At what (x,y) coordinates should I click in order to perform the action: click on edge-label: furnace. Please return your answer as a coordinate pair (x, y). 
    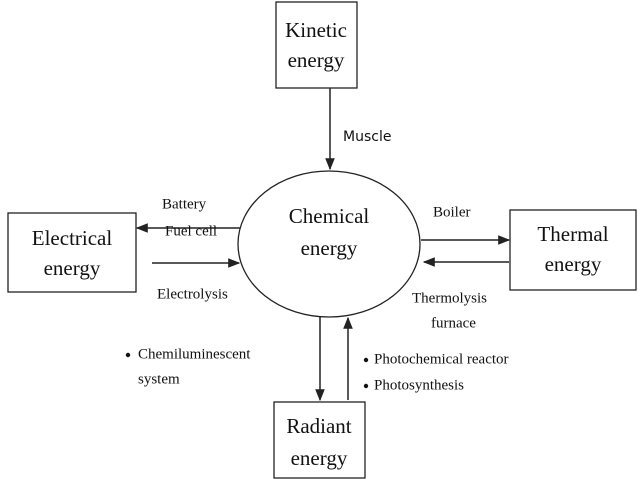
    Looking at the image, I should click on (453, 323).